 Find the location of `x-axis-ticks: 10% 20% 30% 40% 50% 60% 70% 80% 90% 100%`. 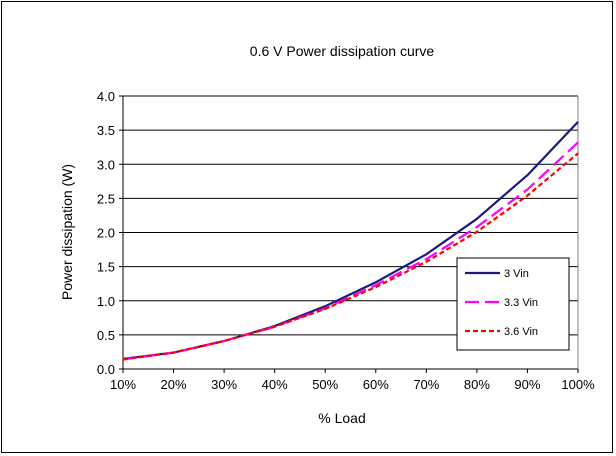

x-axis-ticks: 10% 20% 30% 40% 50% 60% 70% 80% 90% 100% is located at coordinates (352, 380).